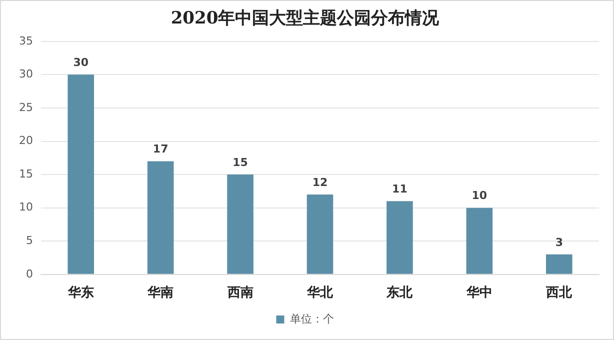  What do you see at coordinates (25, 207) in the screenshot?
I see `y-tick-label: 10` at bounding box center [25, 207].